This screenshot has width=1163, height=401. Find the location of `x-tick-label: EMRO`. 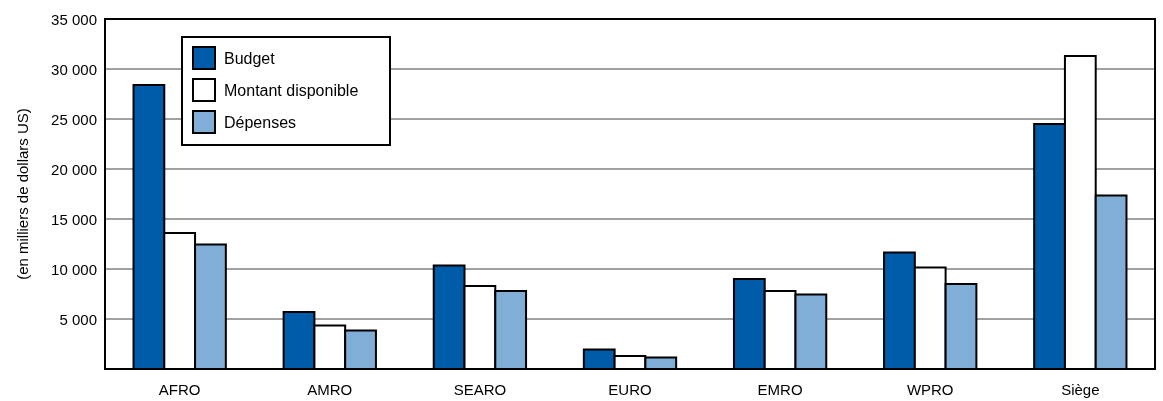

x-tick-label: EMRO is located at coordinates (780, 389).